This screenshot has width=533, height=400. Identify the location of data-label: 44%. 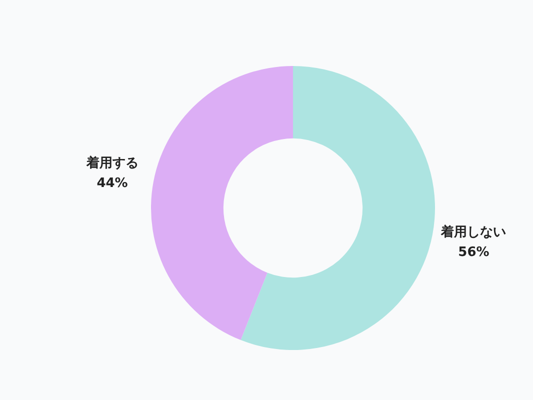
(112, 183).